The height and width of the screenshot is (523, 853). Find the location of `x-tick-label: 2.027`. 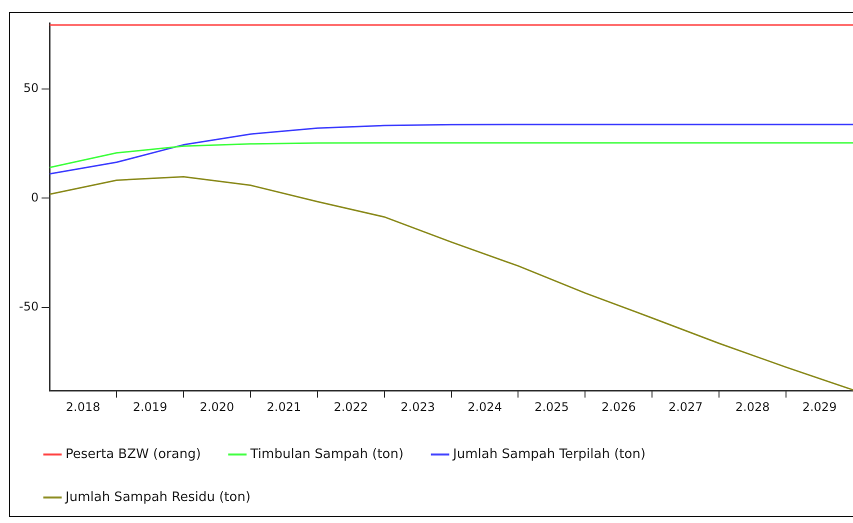

x-tick-label: 2.027 is located at coordinates (685, 407).